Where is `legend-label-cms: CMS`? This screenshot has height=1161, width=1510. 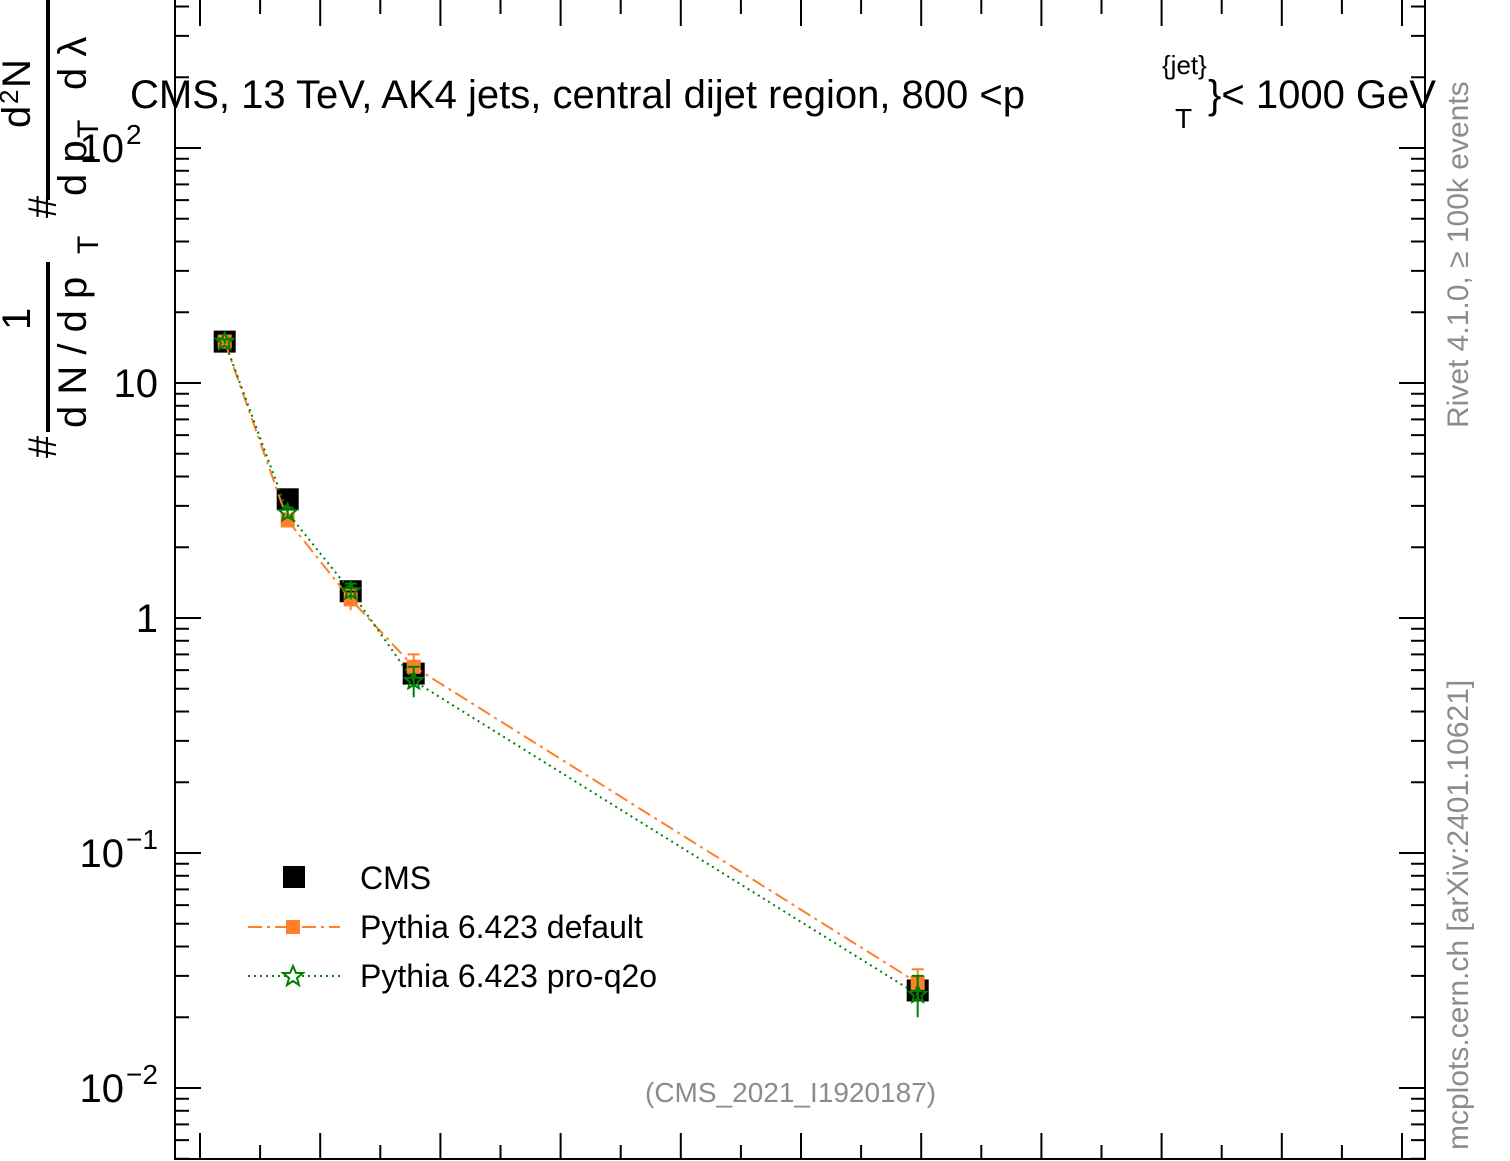
legend-label-cms: CMS is located at coordinates (395, 878).